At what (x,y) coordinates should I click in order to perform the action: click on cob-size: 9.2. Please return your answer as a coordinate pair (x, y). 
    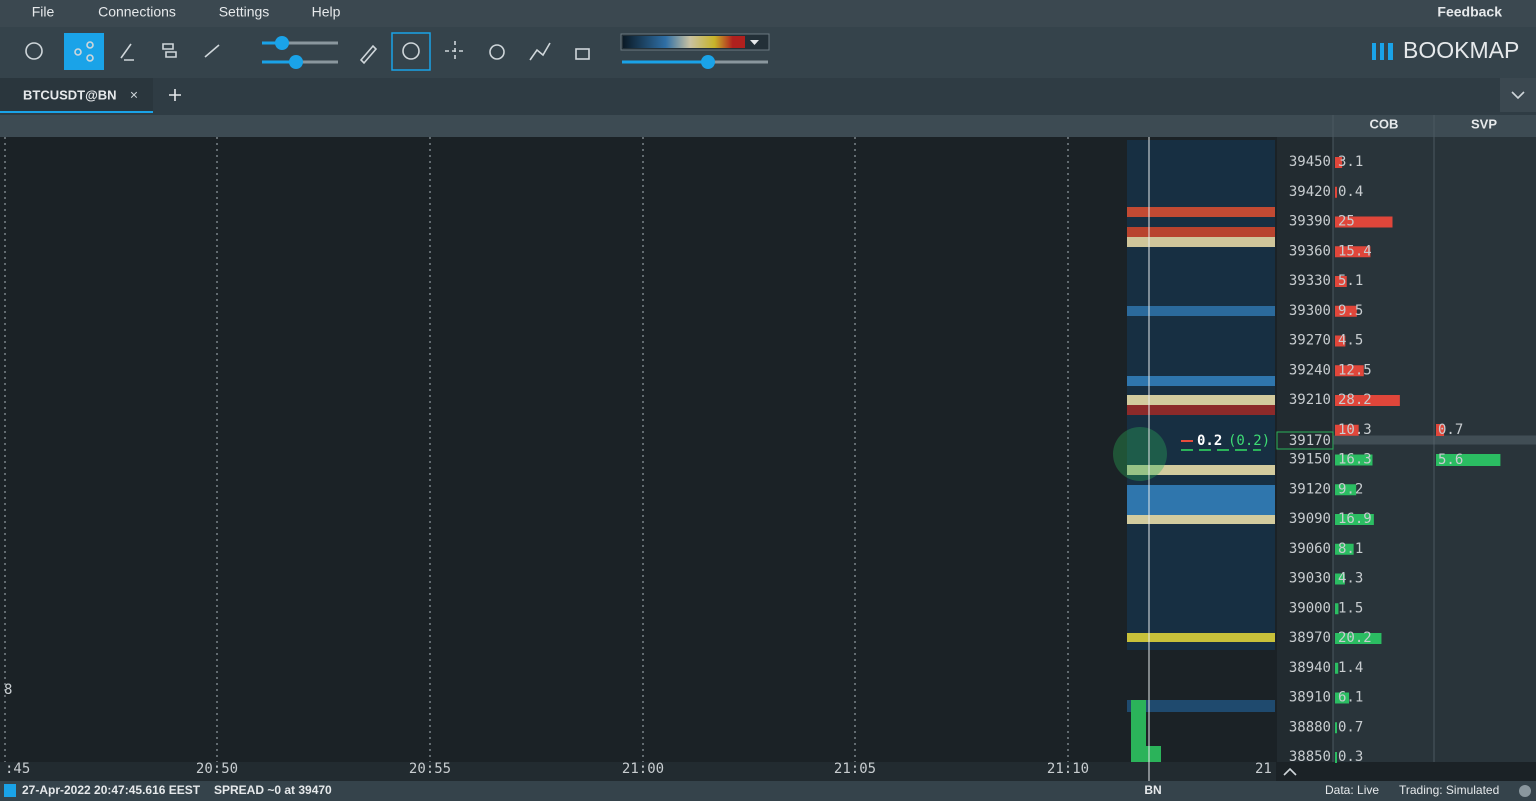
    Looking at the image, I should click on (1350, 489).